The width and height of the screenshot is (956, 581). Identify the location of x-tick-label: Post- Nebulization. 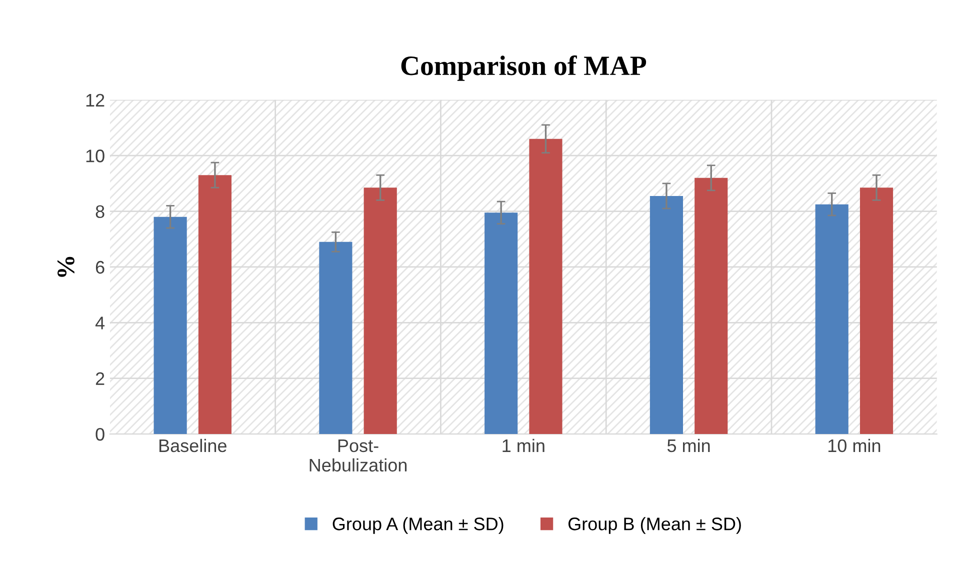
(358, 456).